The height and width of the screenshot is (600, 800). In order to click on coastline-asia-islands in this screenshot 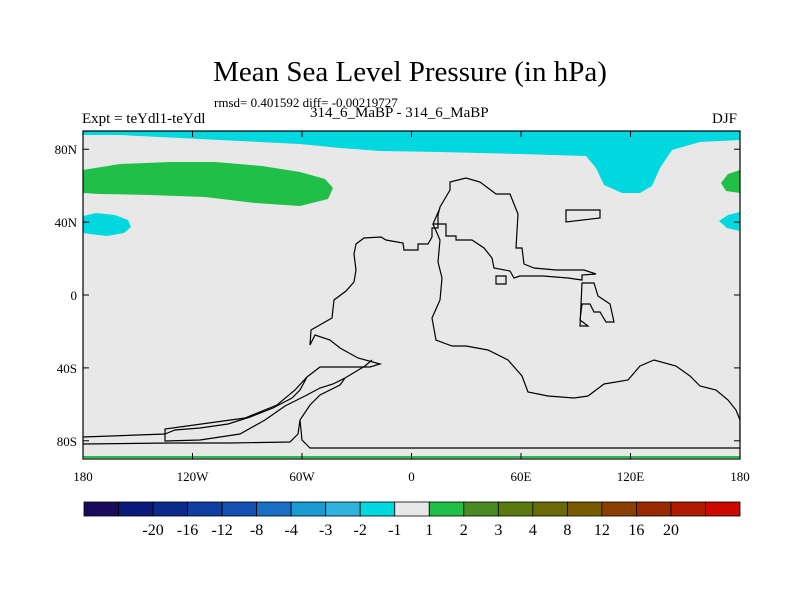, I will do `click(555, 268)`.